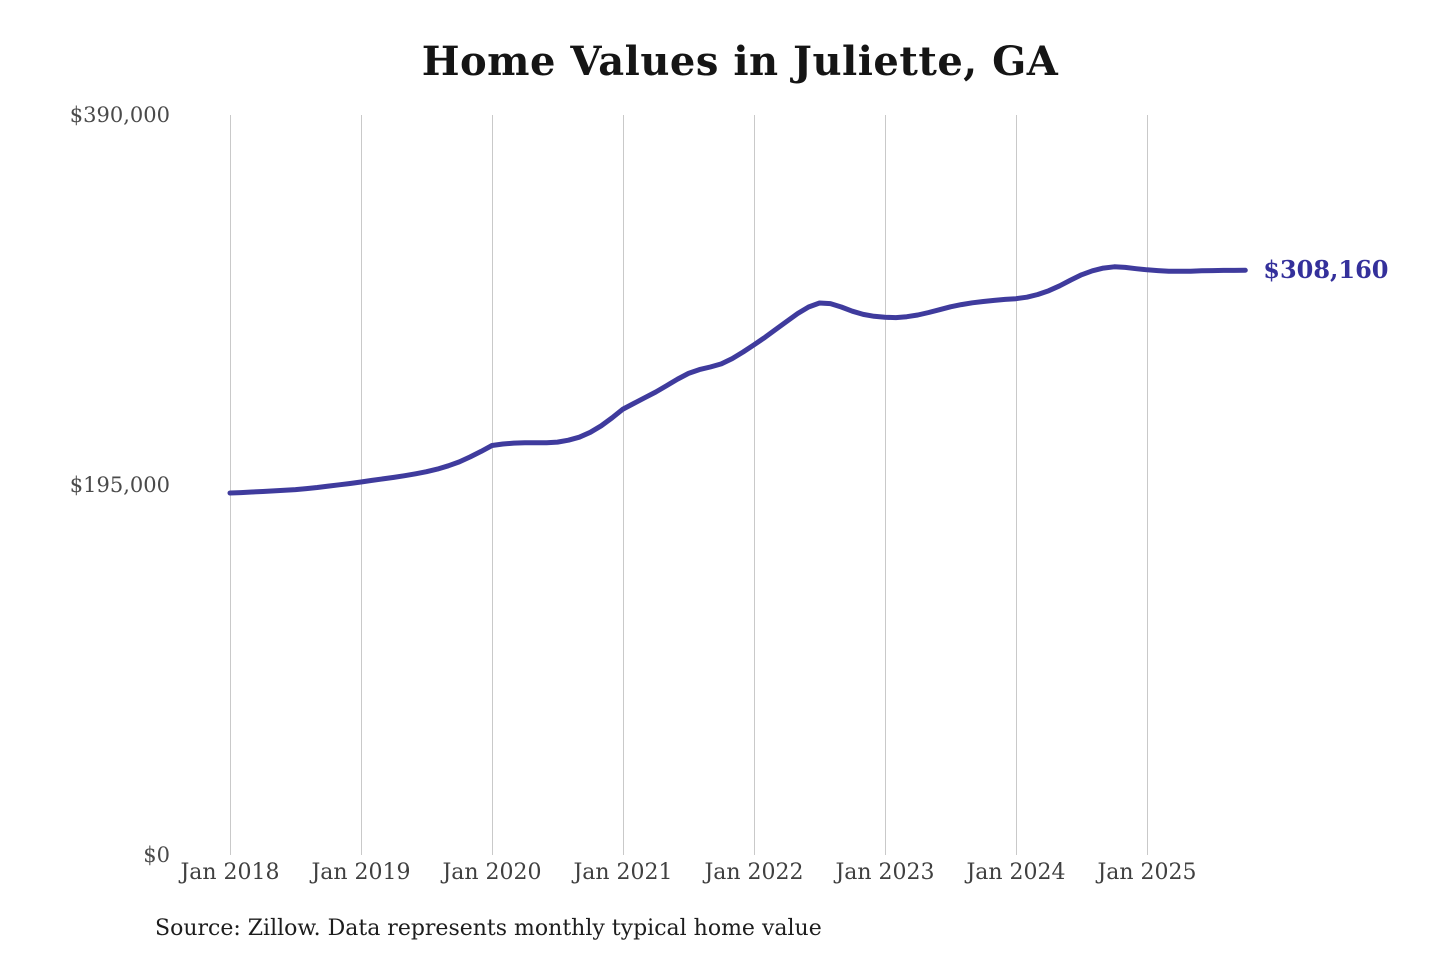 The height and width of the screenshot is (960, 1440). Describe the element at coordinates (885, 872) in the screenshot. I see `x-tick-label: Jan 2023` at that location.